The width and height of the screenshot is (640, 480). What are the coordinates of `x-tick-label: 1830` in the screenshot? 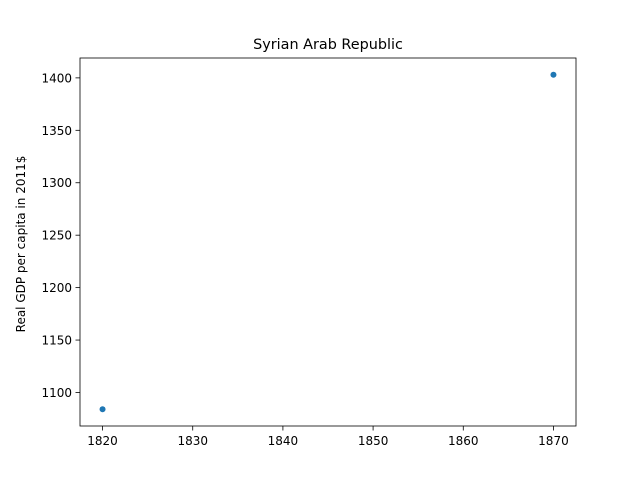 It's located at (192, 441).